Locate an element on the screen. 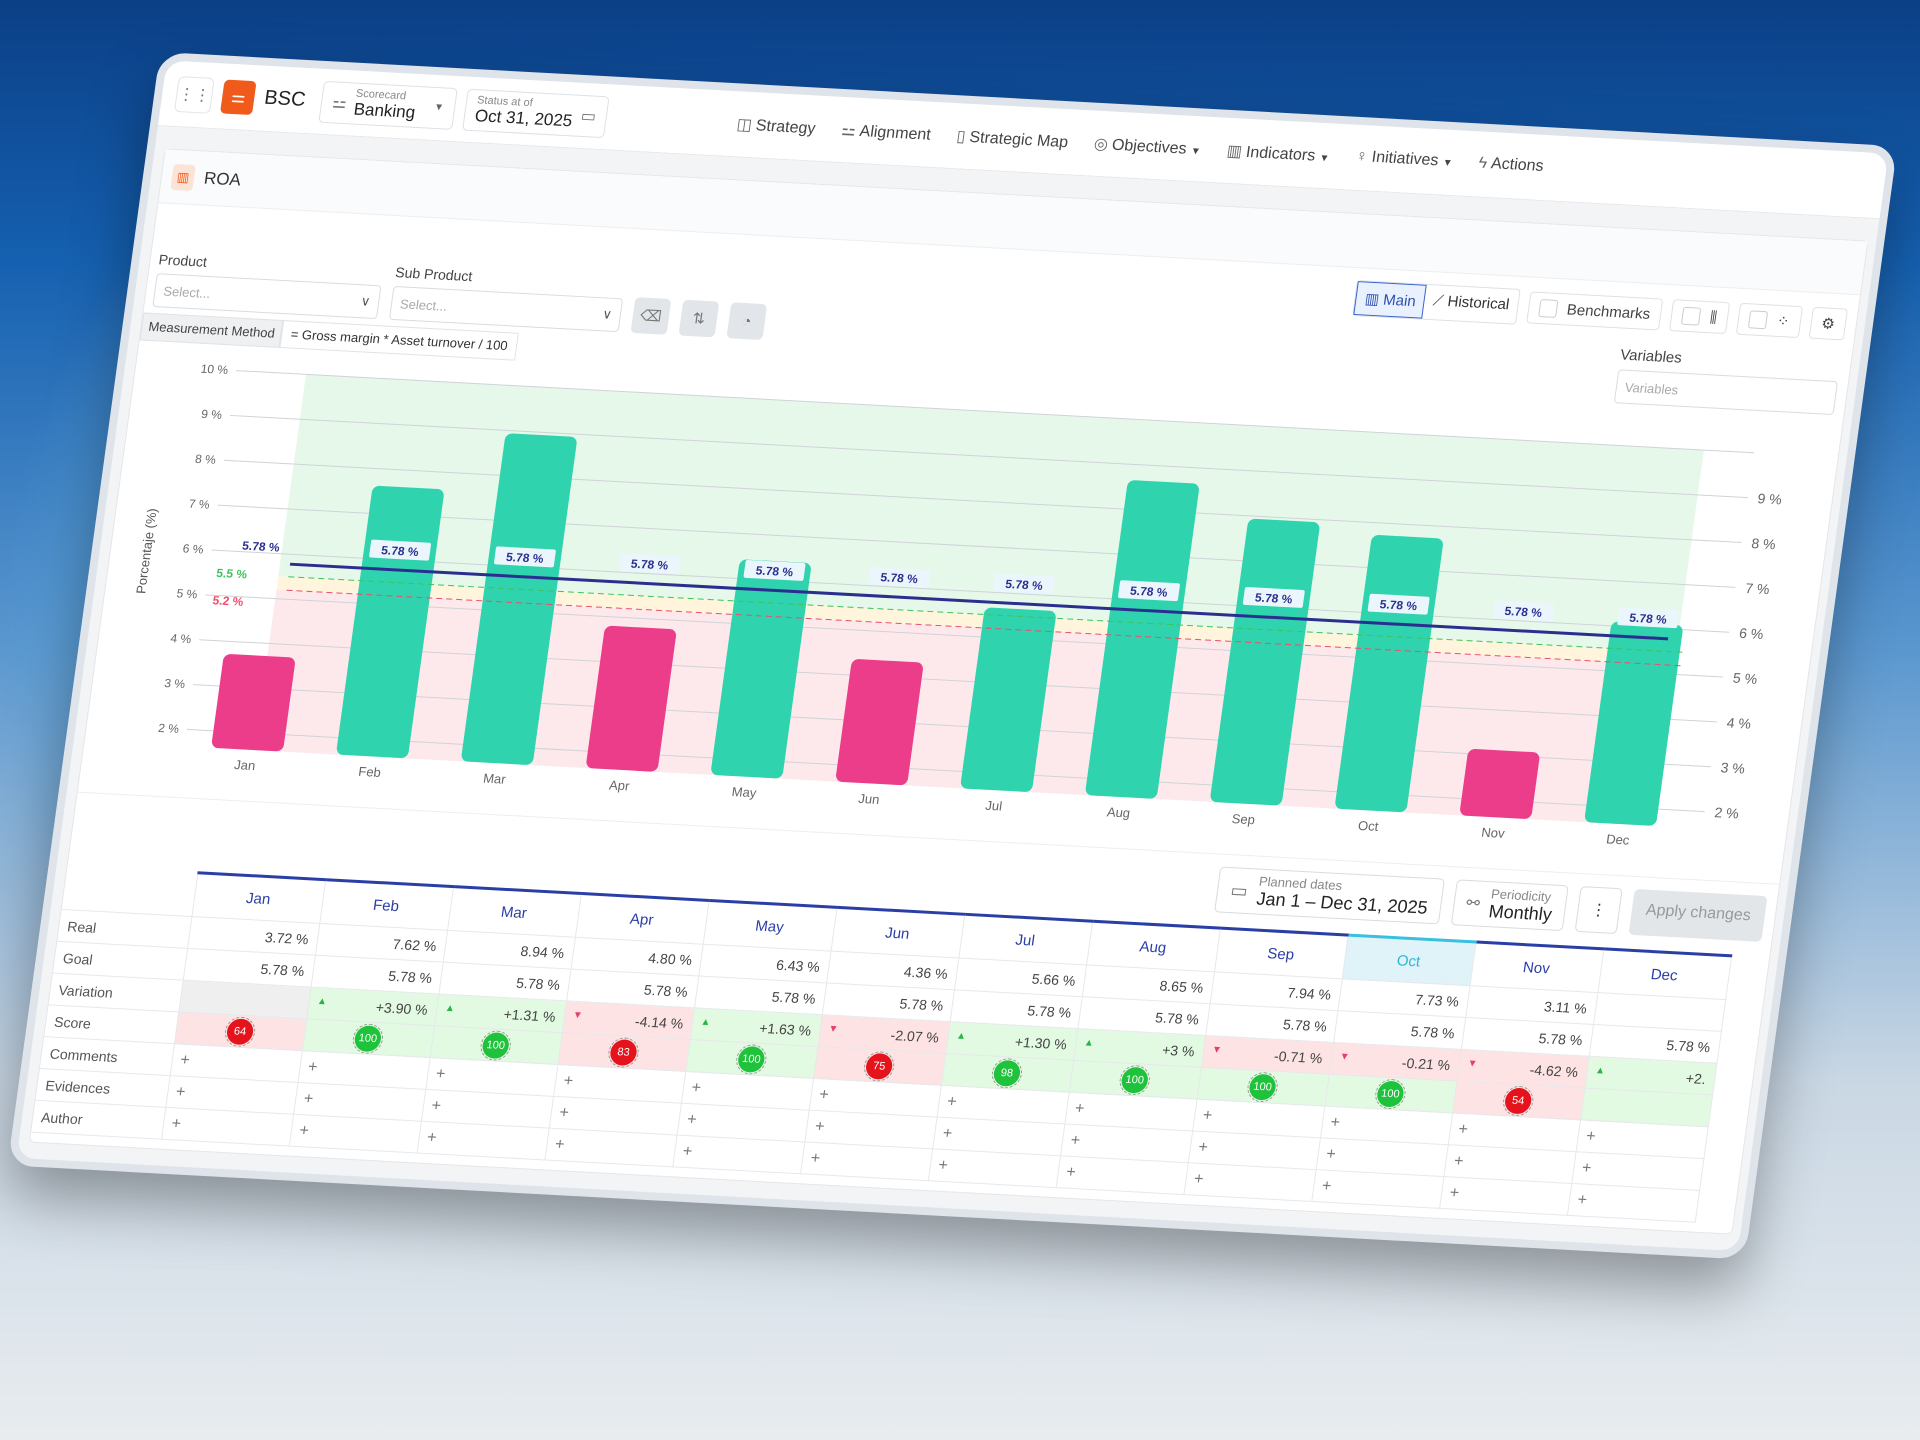 Image resolution: width=1920 pixels, height=1440 pixels. planned-dates-picker: ▭ Planned dates Jan 1 – Dec 31, 2025 is located at coordinates (1329, 895).